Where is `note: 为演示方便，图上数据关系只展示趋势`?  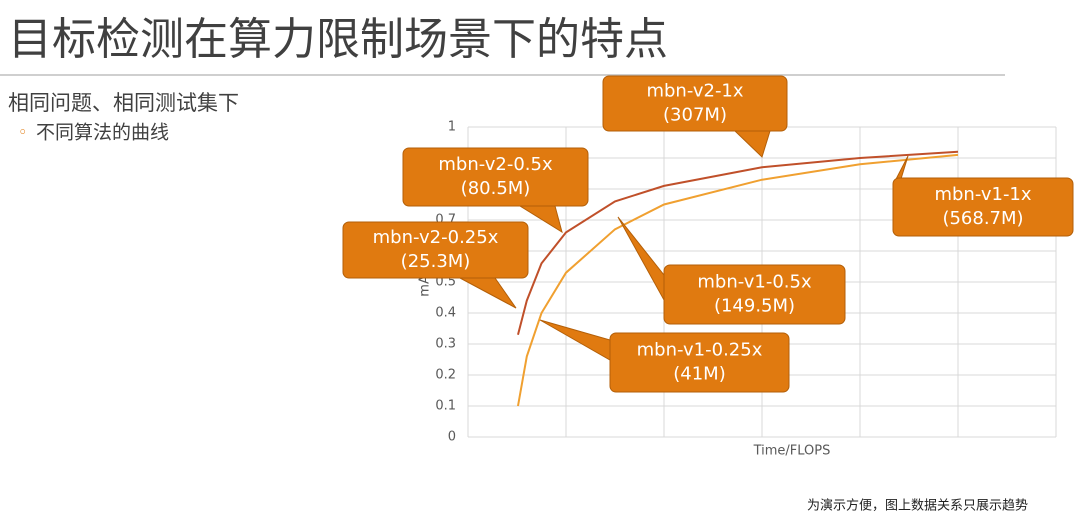 note: 为演示方便，图上数据关系只展示趋势 is located at coordinates (917, 506).